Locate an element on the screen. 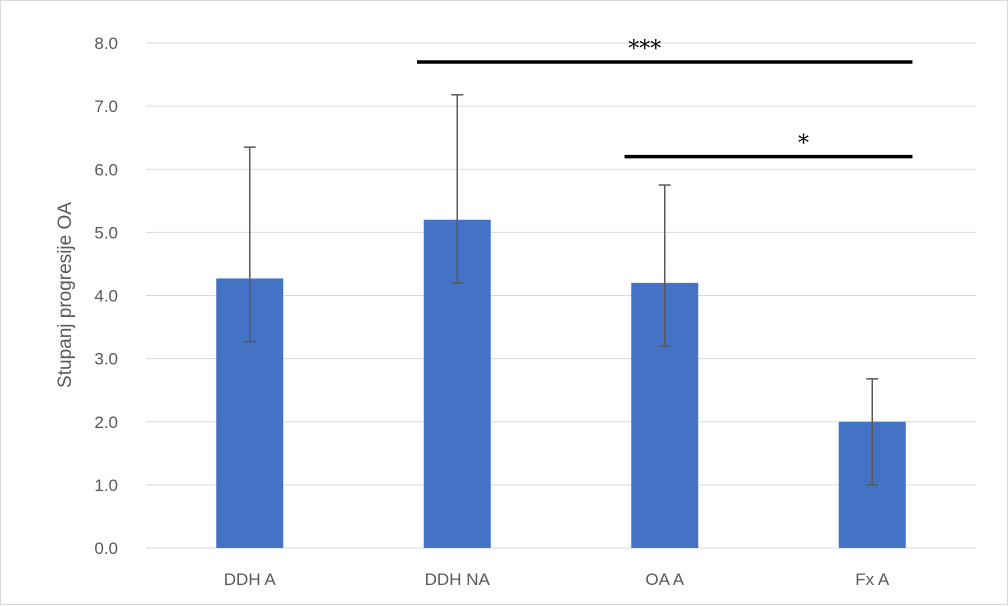  significance-label: *** is located at coordinates (644, 49).